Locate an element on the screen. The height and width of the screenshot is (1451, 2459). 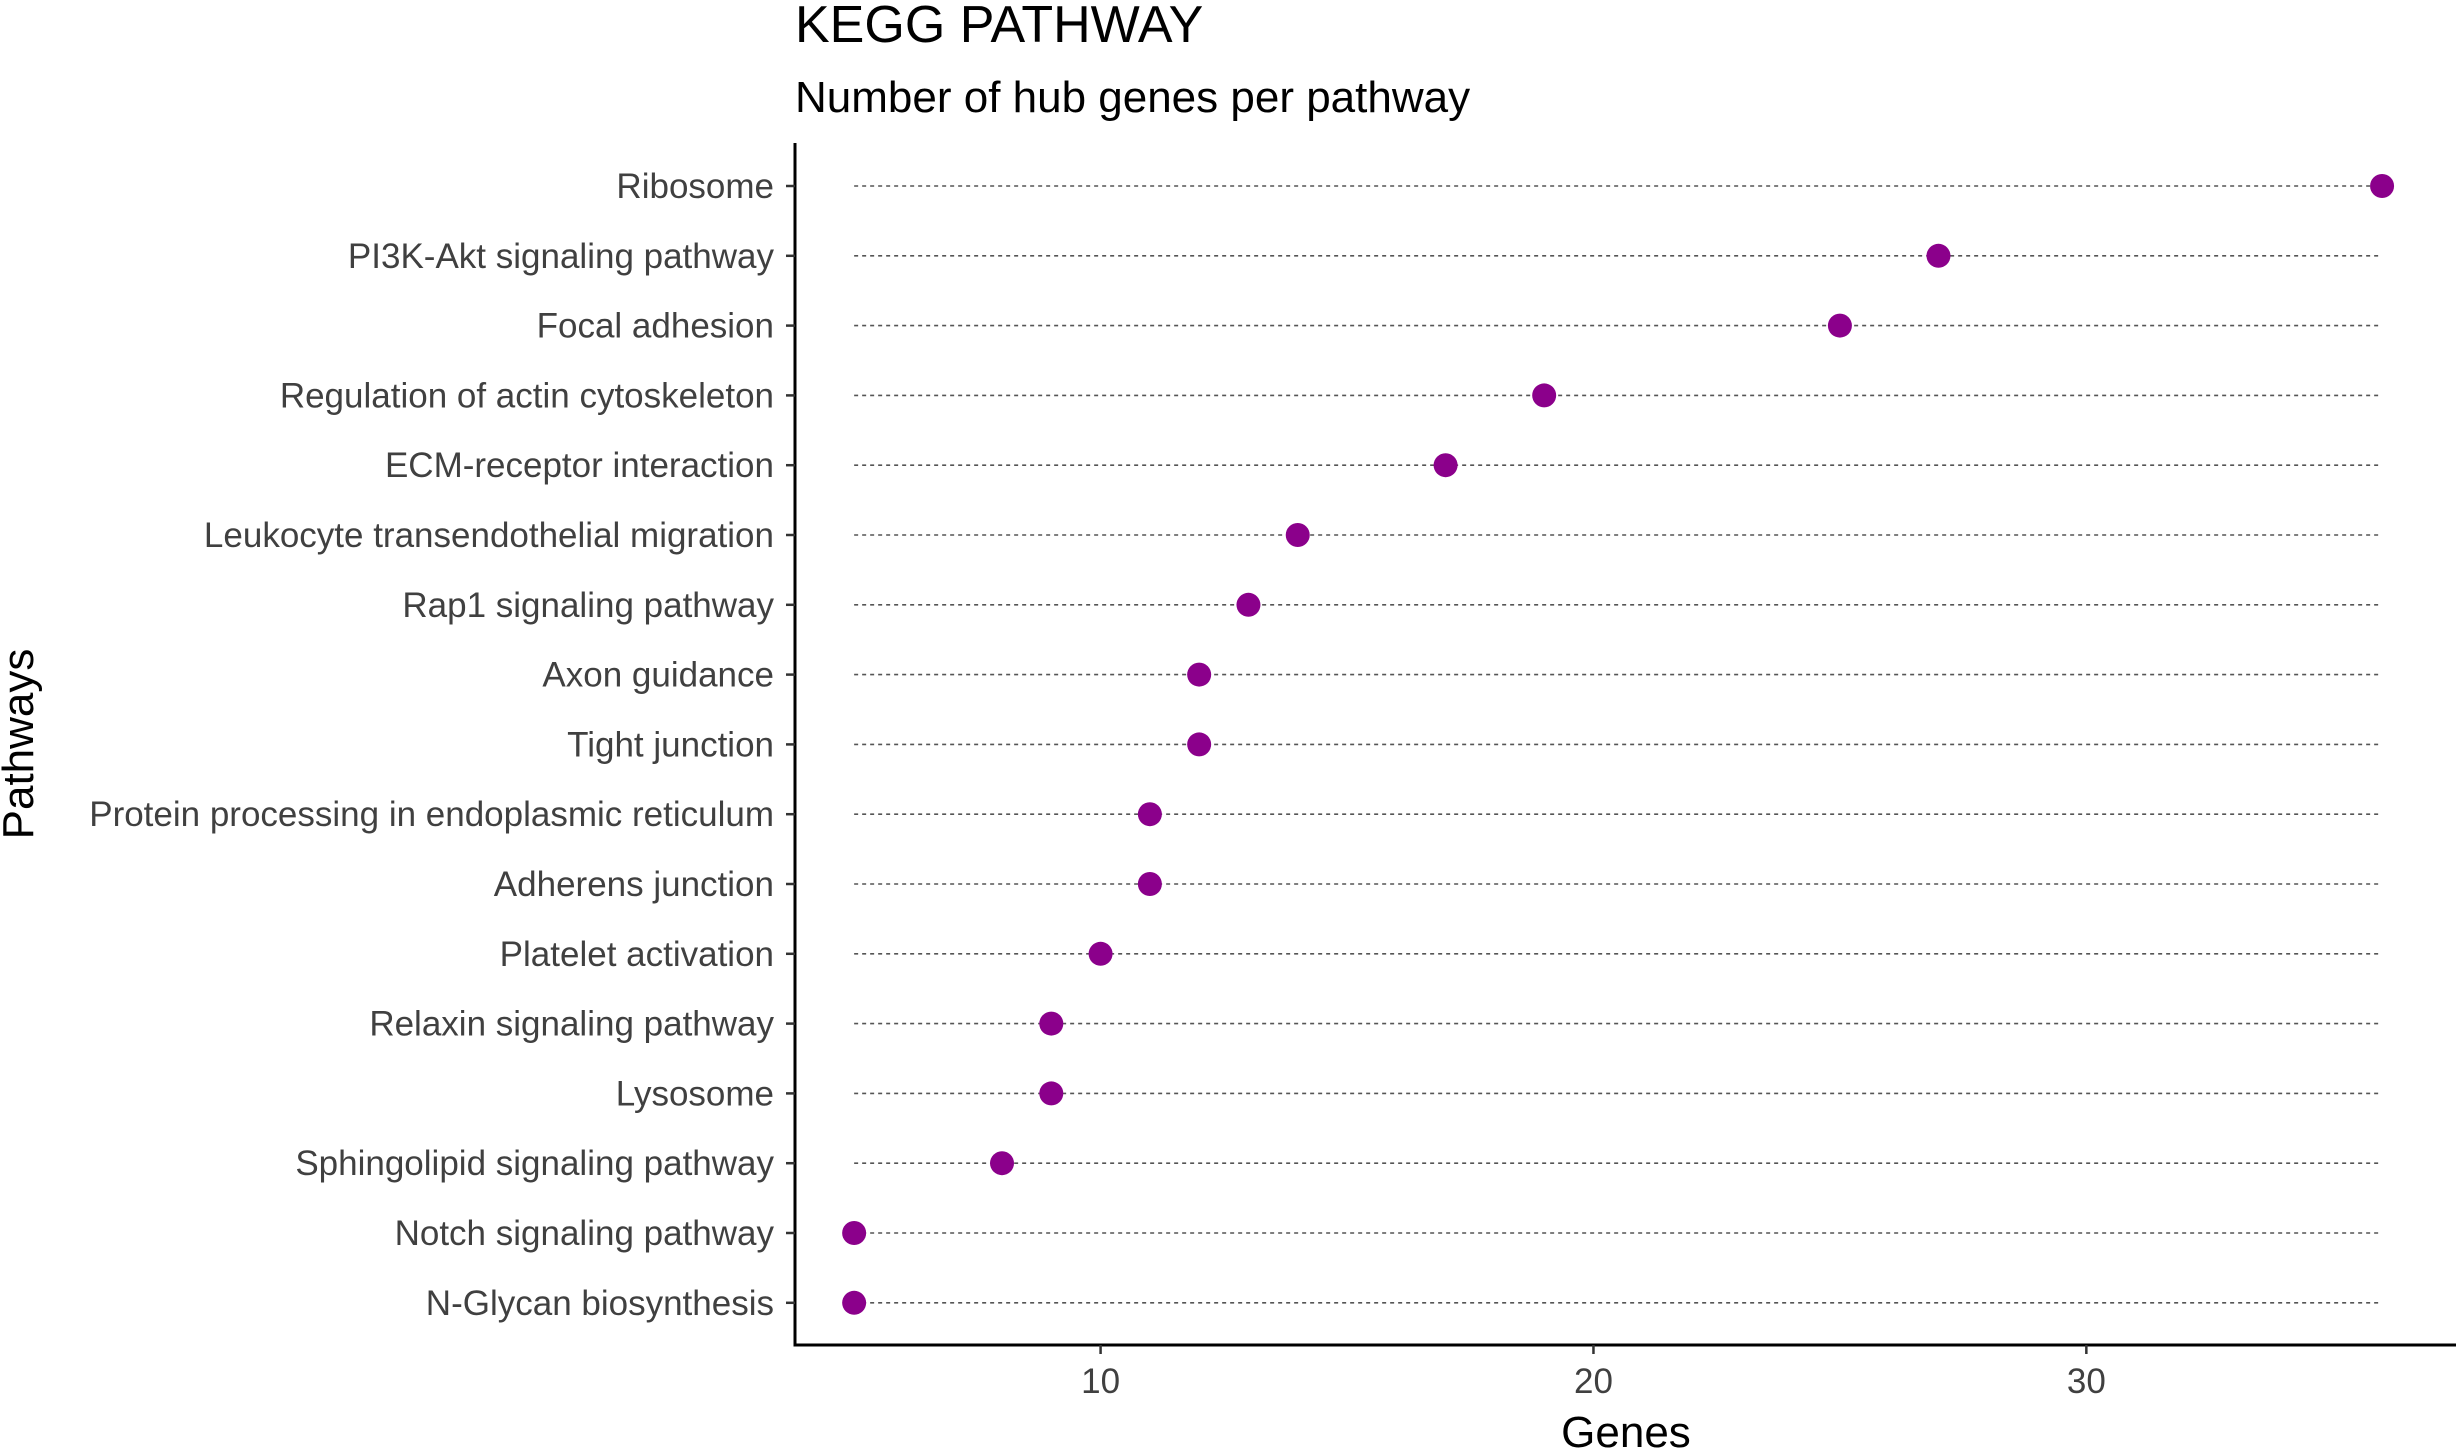
x-axis-ticks: 10 20 30 is located at coordinates (1593, 1373).